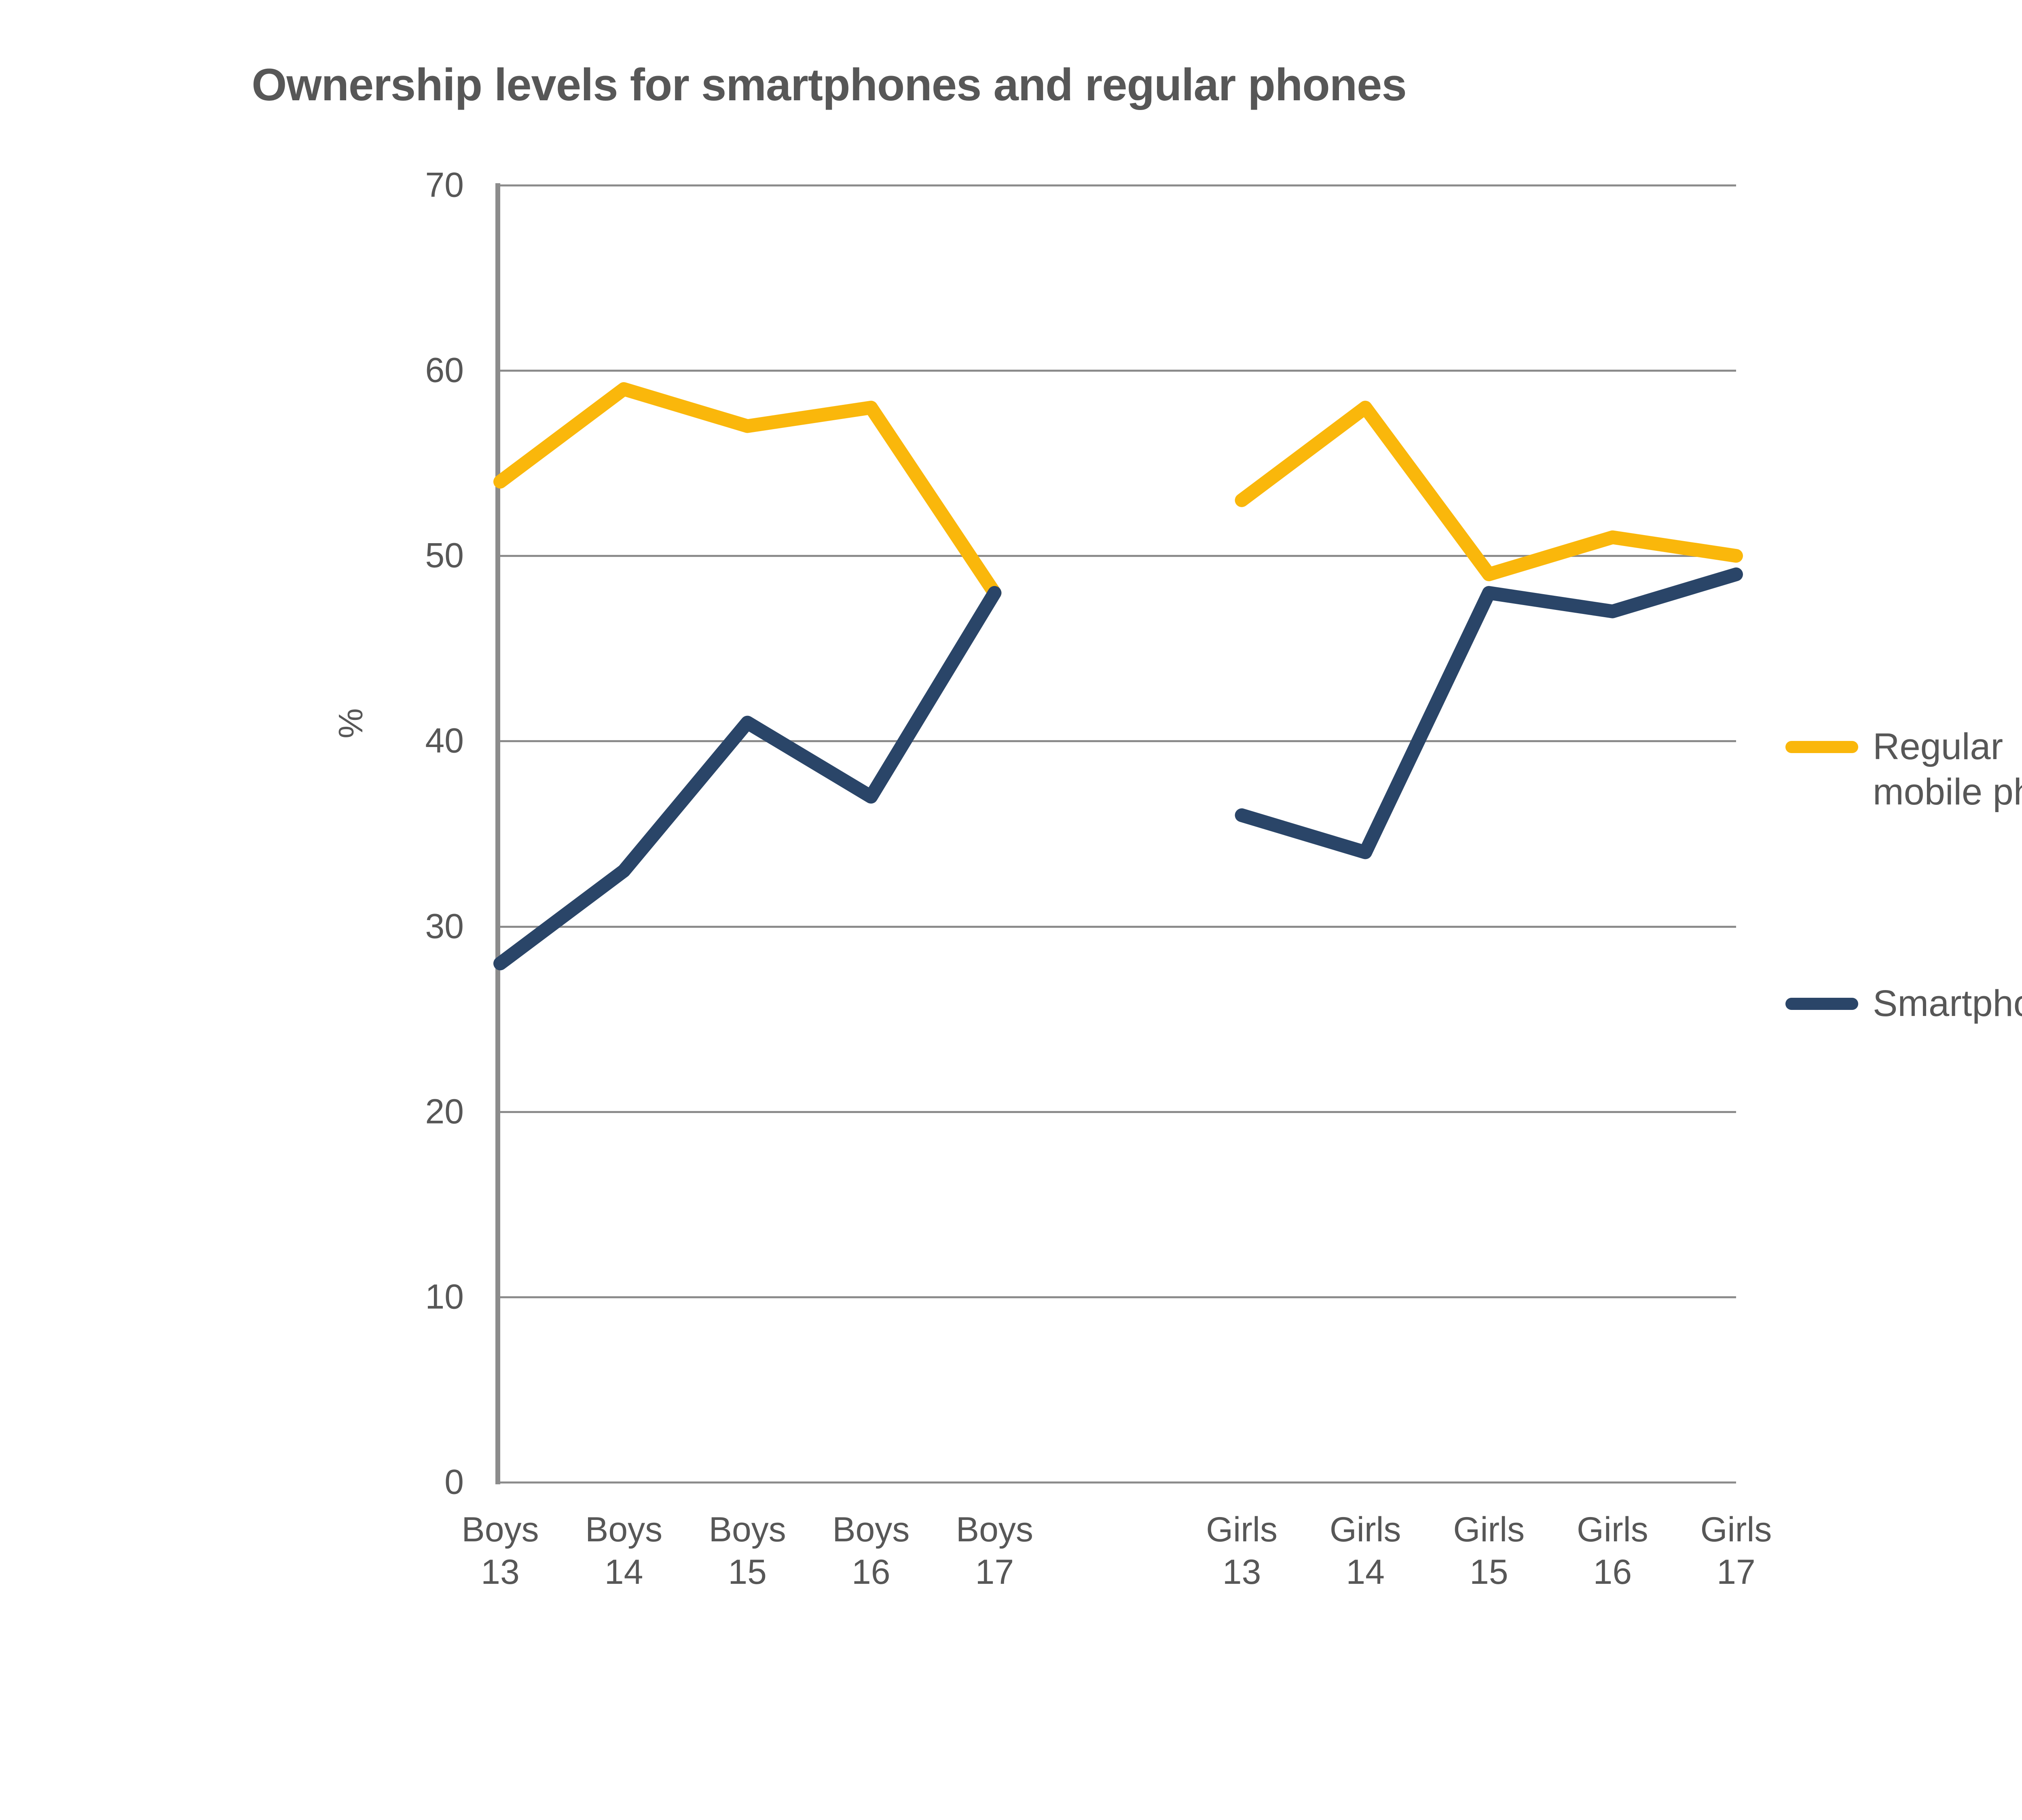 The image size is (2022, 1820). I want to click on legend-item-regular-mobile-phone: Regular mobile phone, so click(1903, 769).